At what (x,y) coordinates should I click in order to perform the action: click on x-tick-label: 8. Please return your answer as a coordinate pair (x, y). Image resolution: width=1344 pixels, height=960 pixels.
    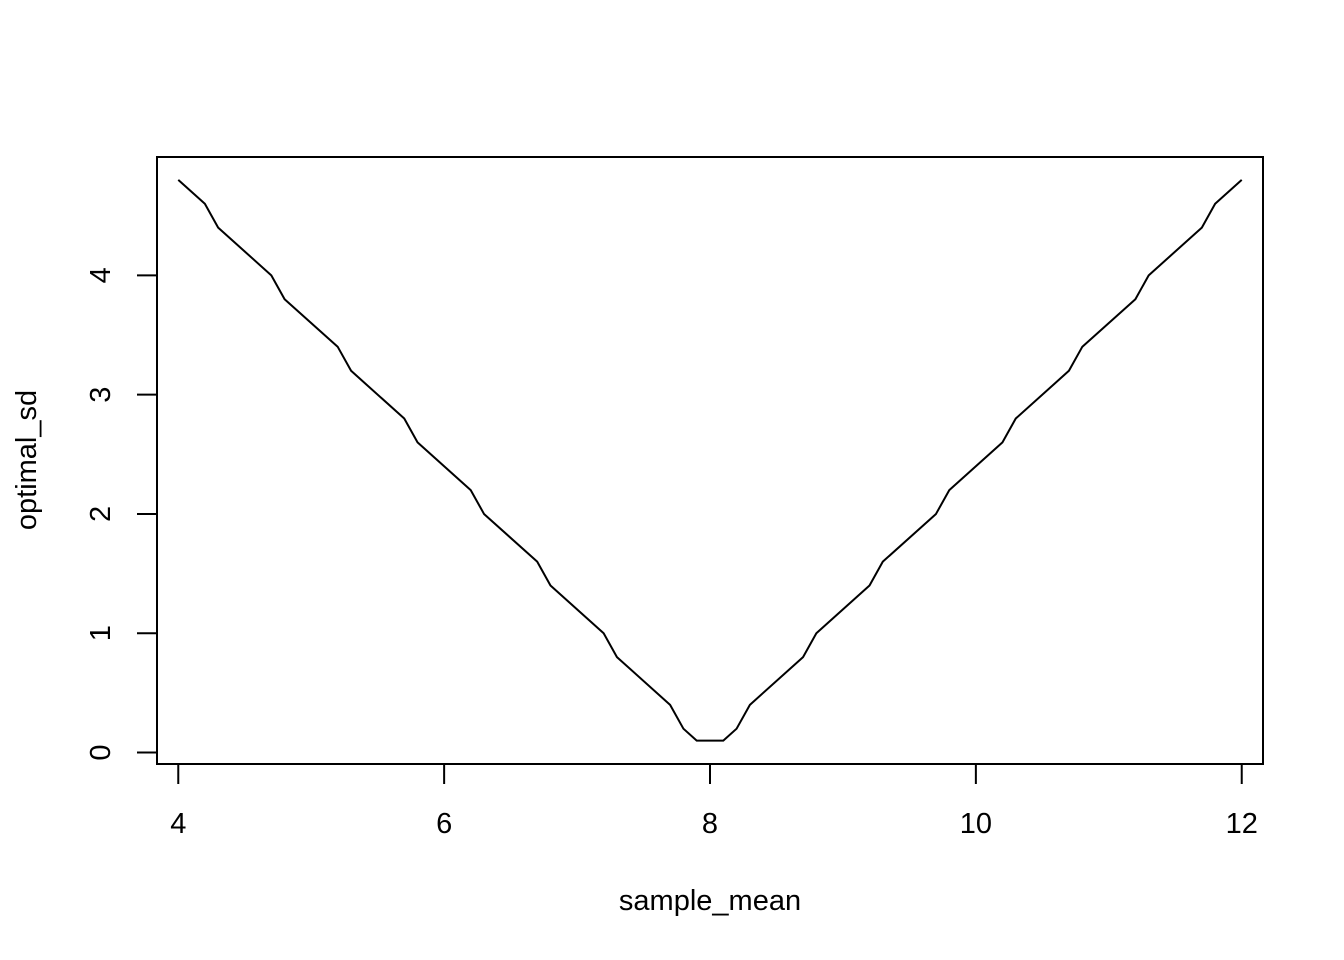
    Looking at the image, I should click on (710, 824).